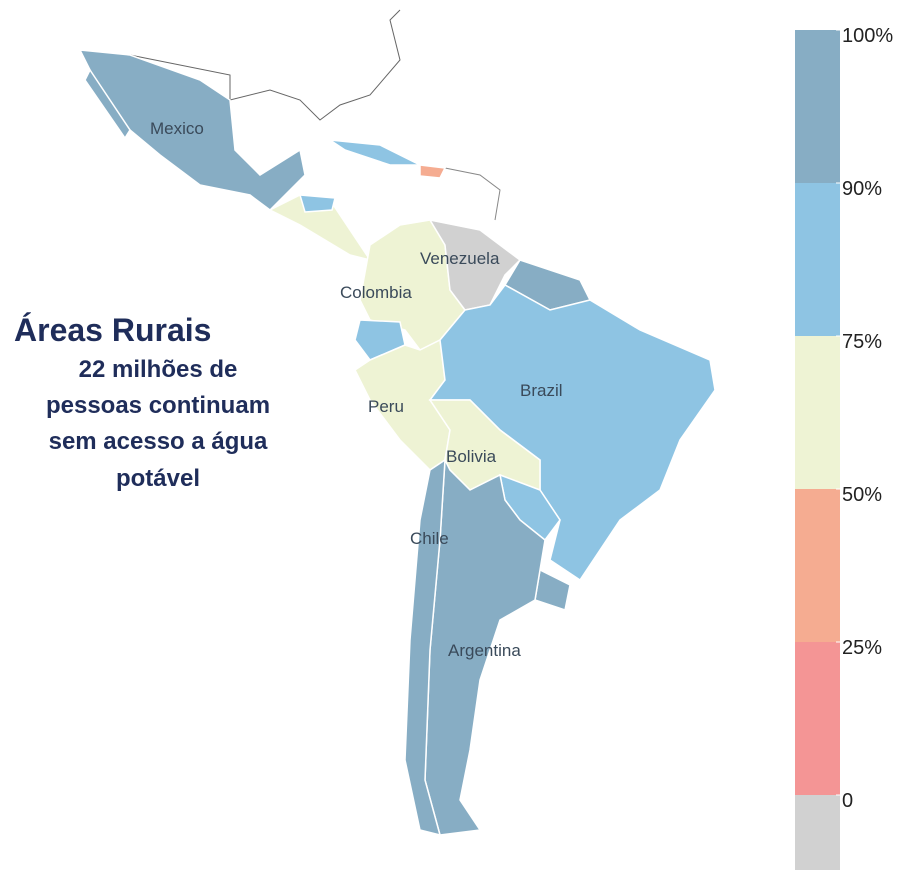  What do you see at coordinates (433, 171) in the screenshot?
I see `haiti` at bounding box center [433, 171].